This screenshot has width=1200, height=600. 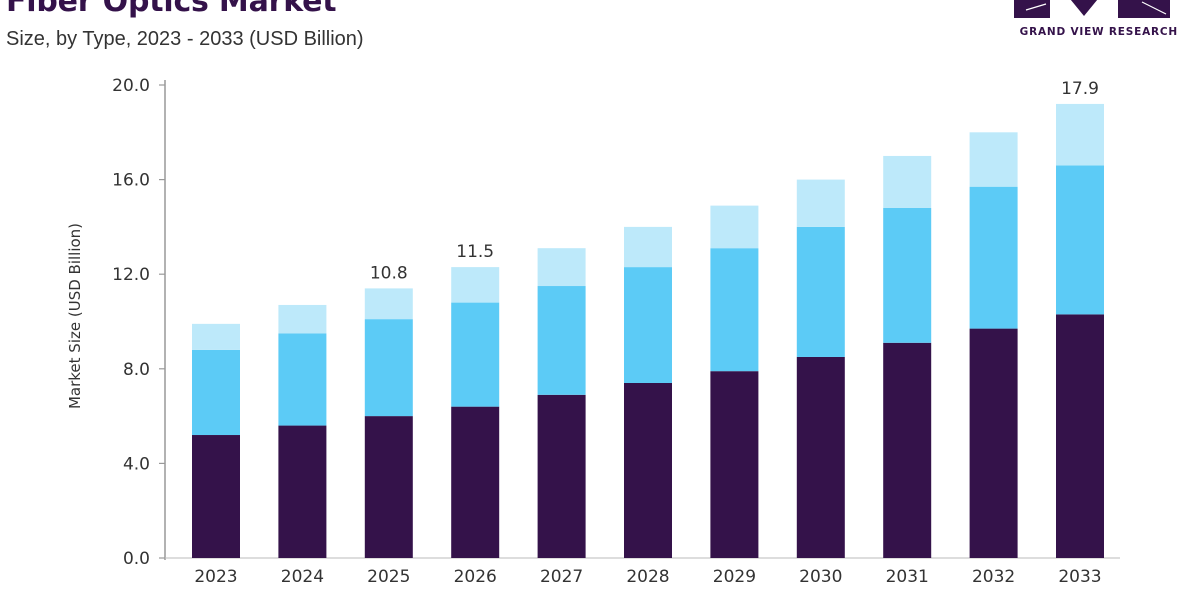 I want to click on bar-segment-2026-s2, so click(x=475, y=354).